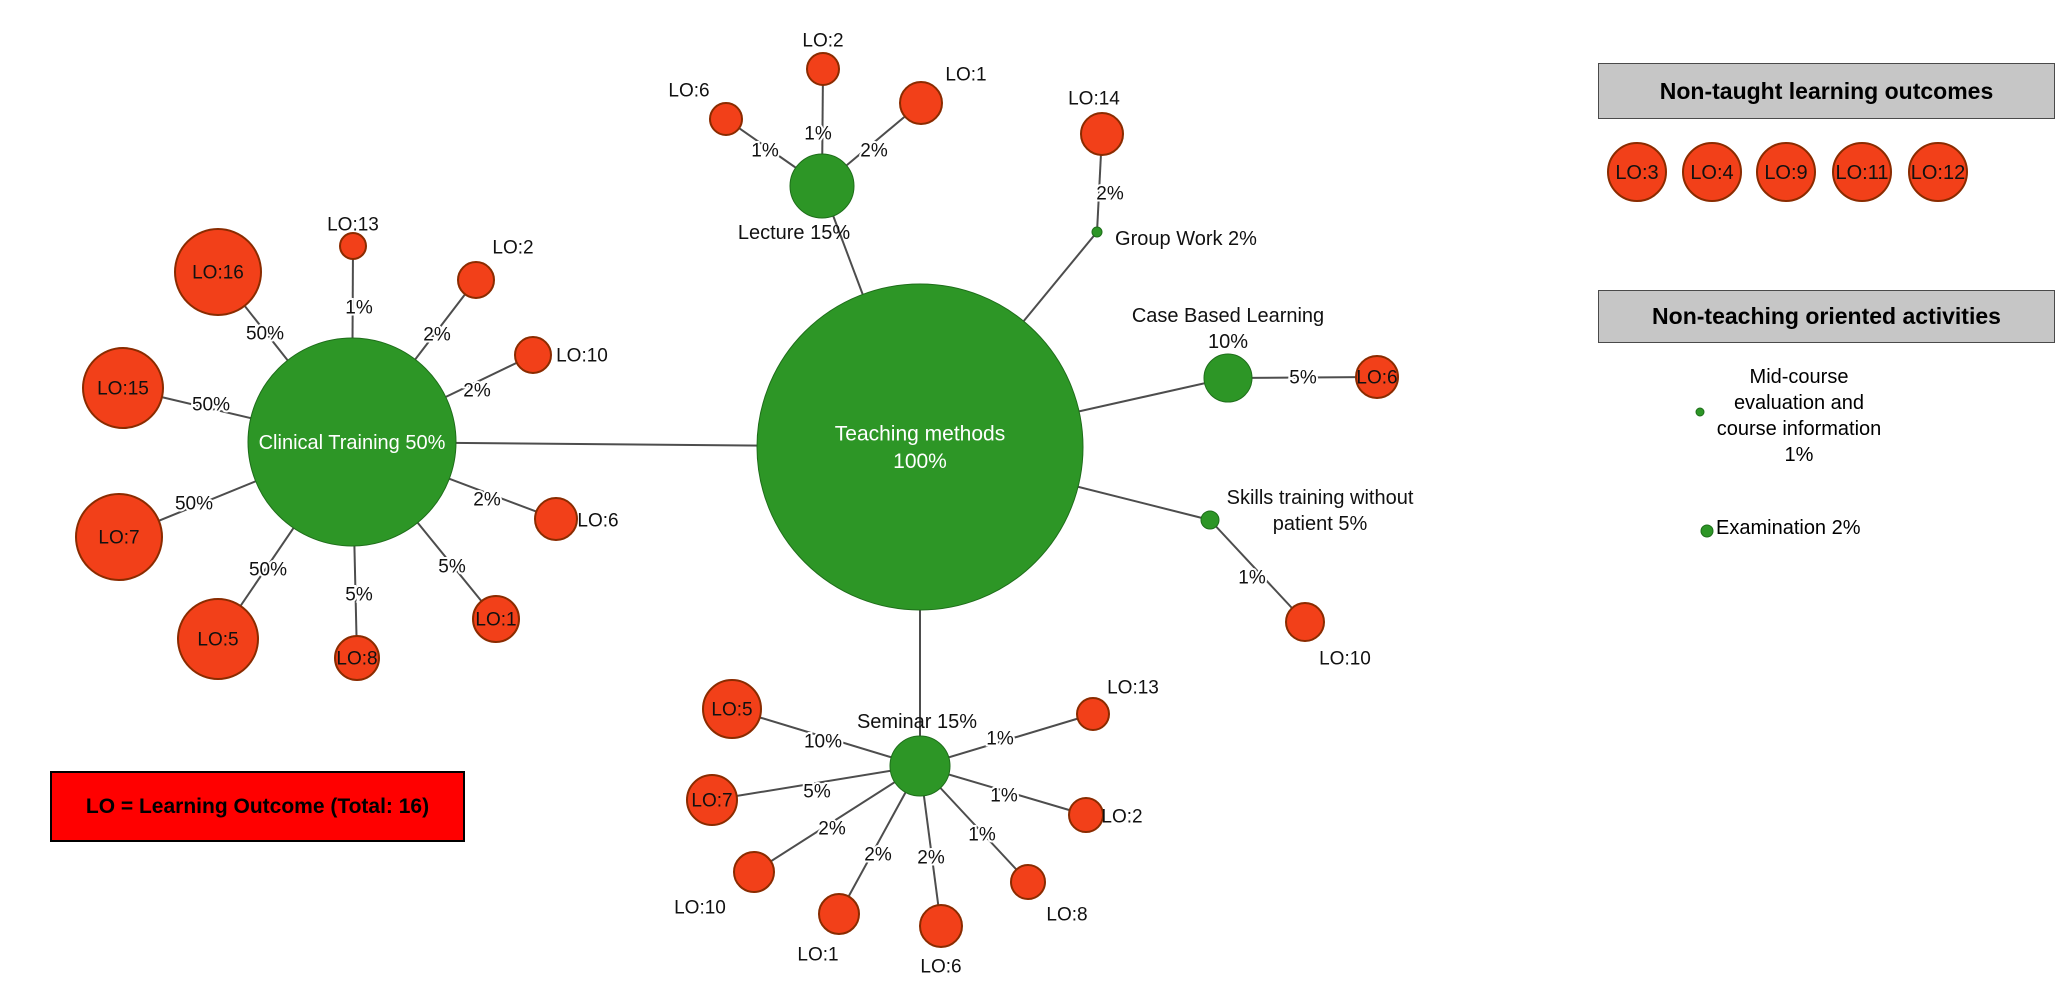 This screenshot has width=2059, height=1001. What do you see at coordinates (832, 829) in the screenshot?
I see `edge-label-seminar-se-lo10: 2%` at bounding box center [832, 829].